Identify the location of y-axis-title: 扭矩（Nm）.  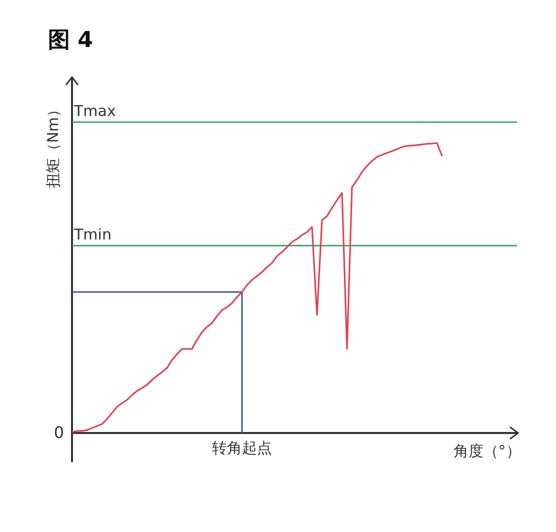
(53, 145).